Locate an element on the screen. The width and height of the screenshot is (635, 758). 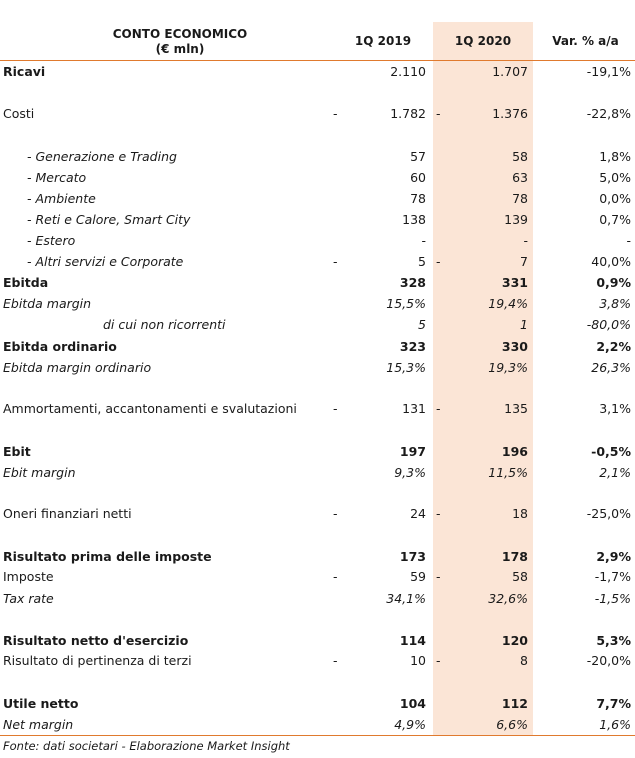
row-val-2019: 104 is located at coordinates (412, 703).